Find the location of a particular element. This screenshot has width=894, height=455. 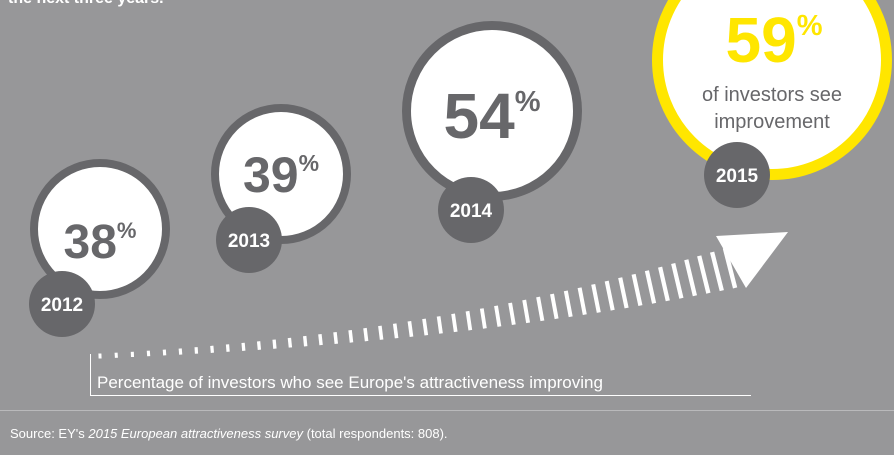

divider is located at coordinates (447, 410).